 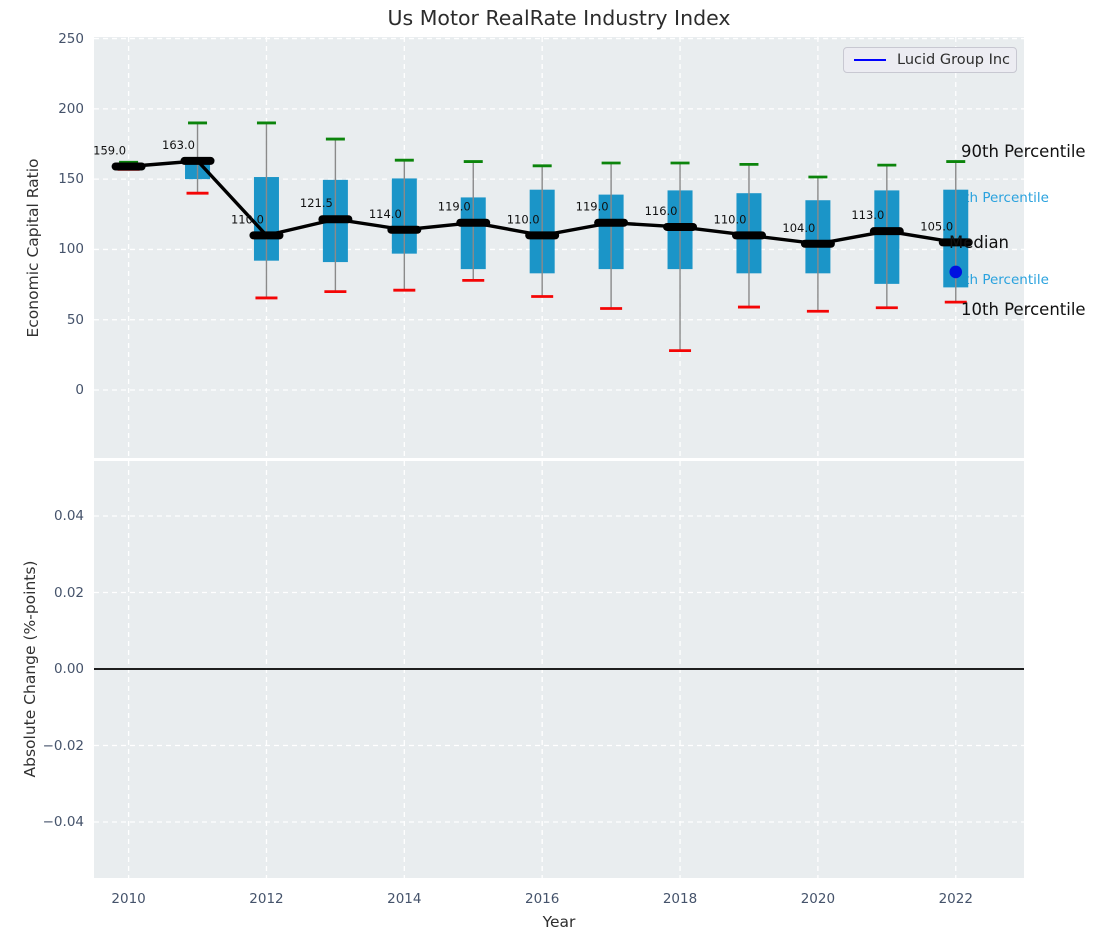 What do you see at coordinates (955, 899) in the screenshot?
I see `xtick-2022: 2022` at bounding box center [955, 899].